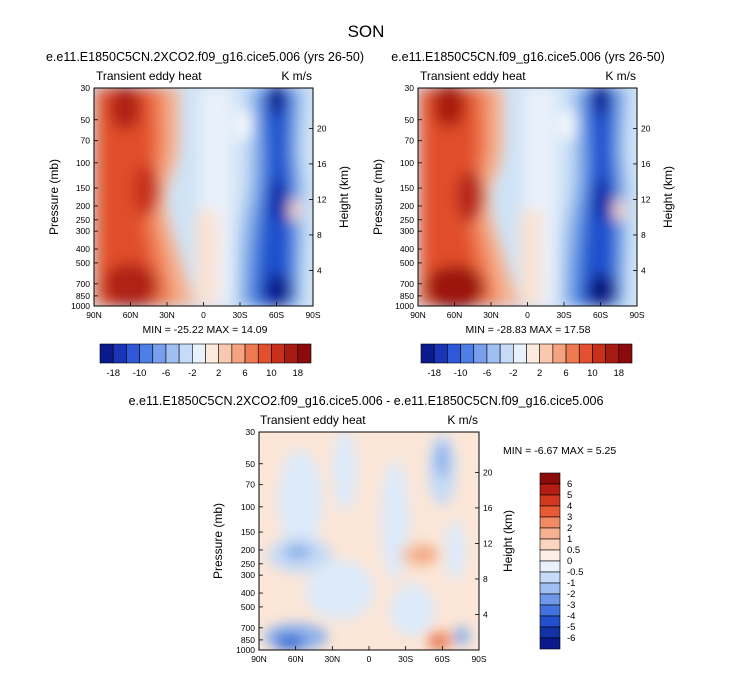 The image size is (733, 673). I want to click on panel-1-ylabel: Pressure (mb), so click(54, 197).